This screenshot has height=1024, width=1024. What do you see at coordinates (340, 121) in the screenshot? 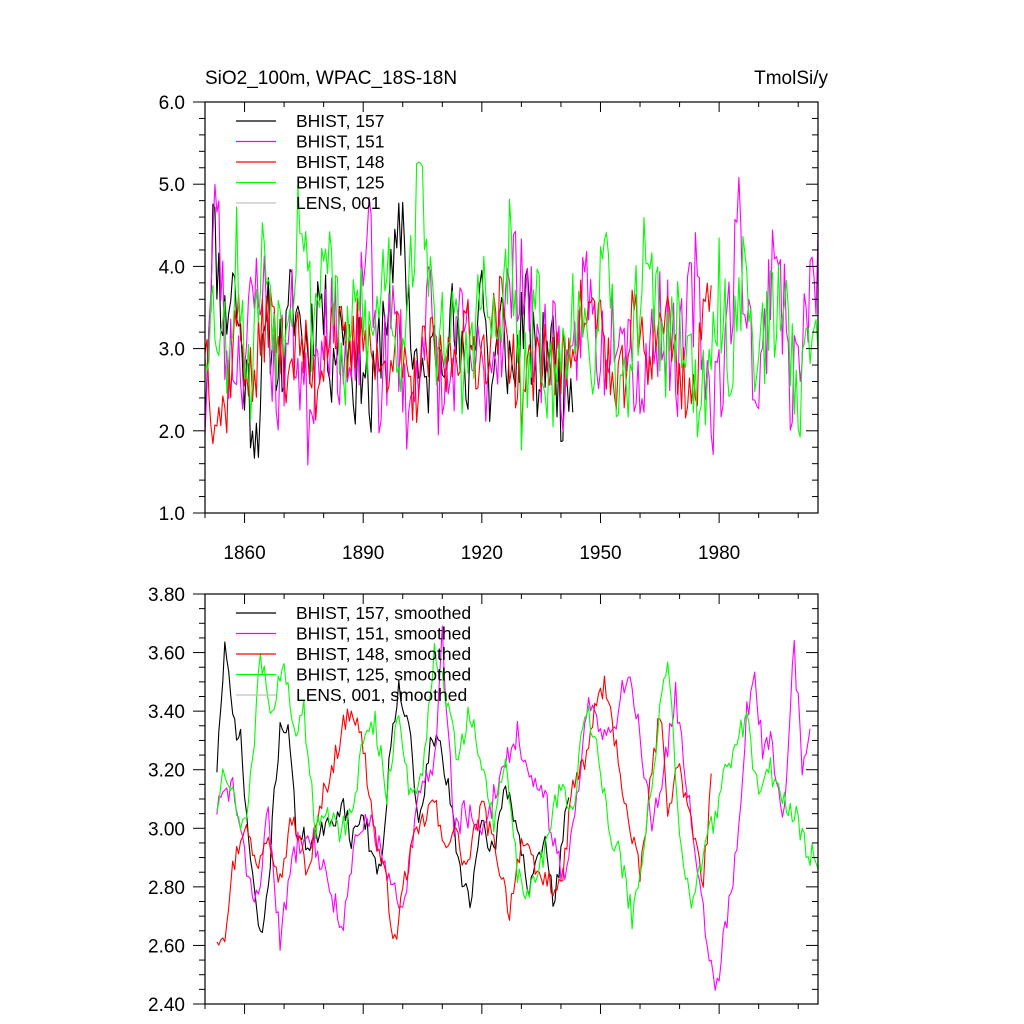
I see `legend-label: BHIST, 157` at bounding box center [340, 121].